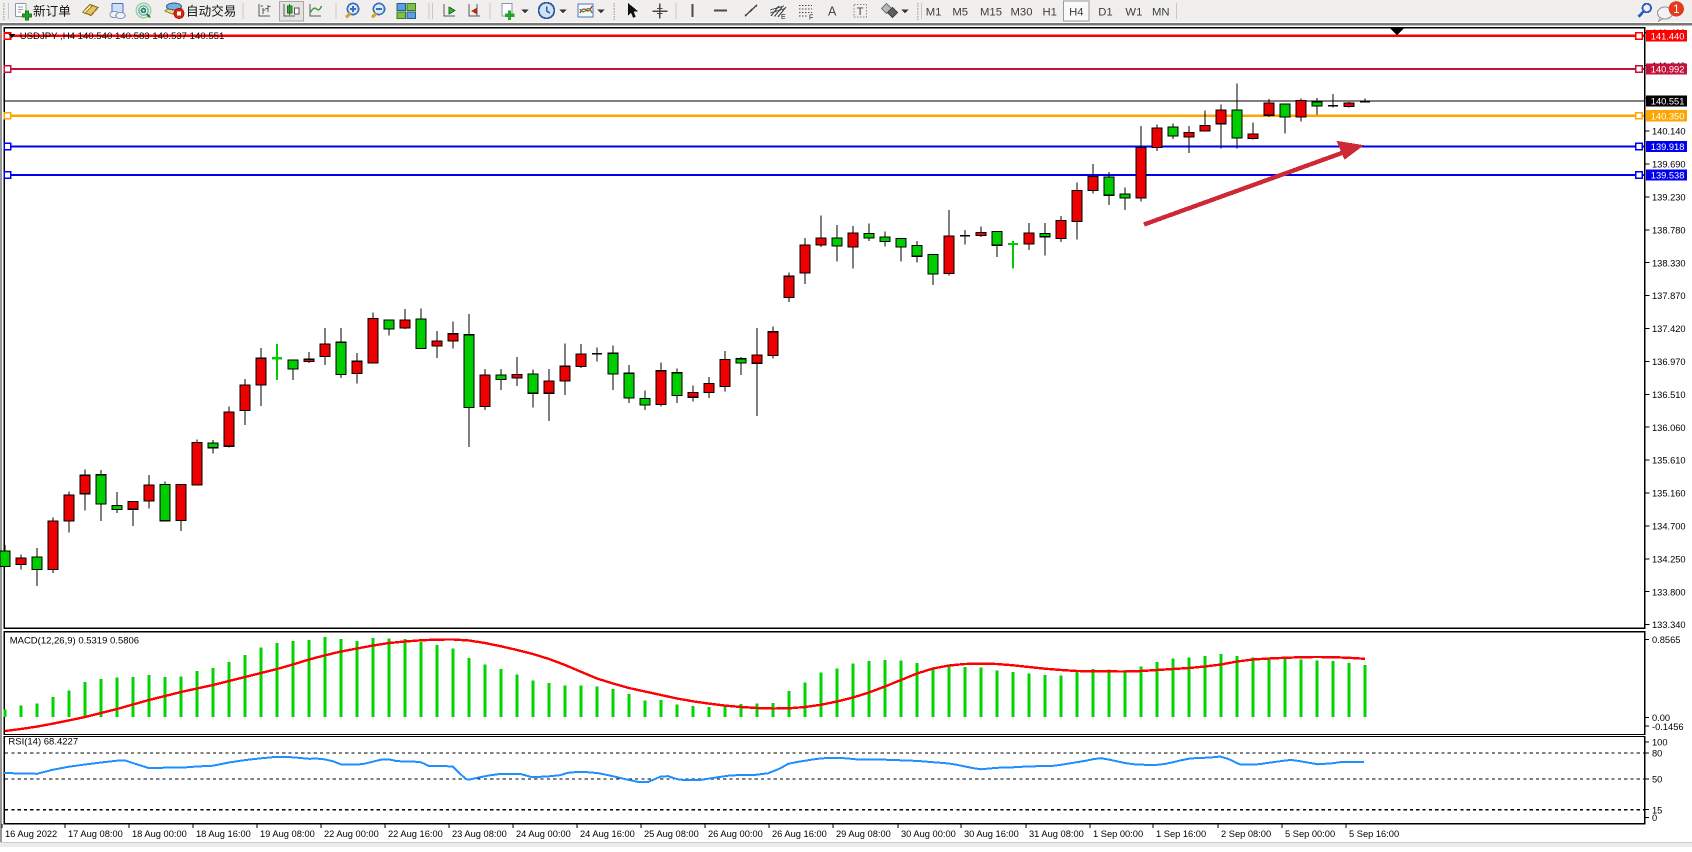 Image resolution: width=1692 pixels, height=852 pixels. Describe the element at coordinates (1105, 12) in the screenshot. I see `svg-text: D1` at that location.